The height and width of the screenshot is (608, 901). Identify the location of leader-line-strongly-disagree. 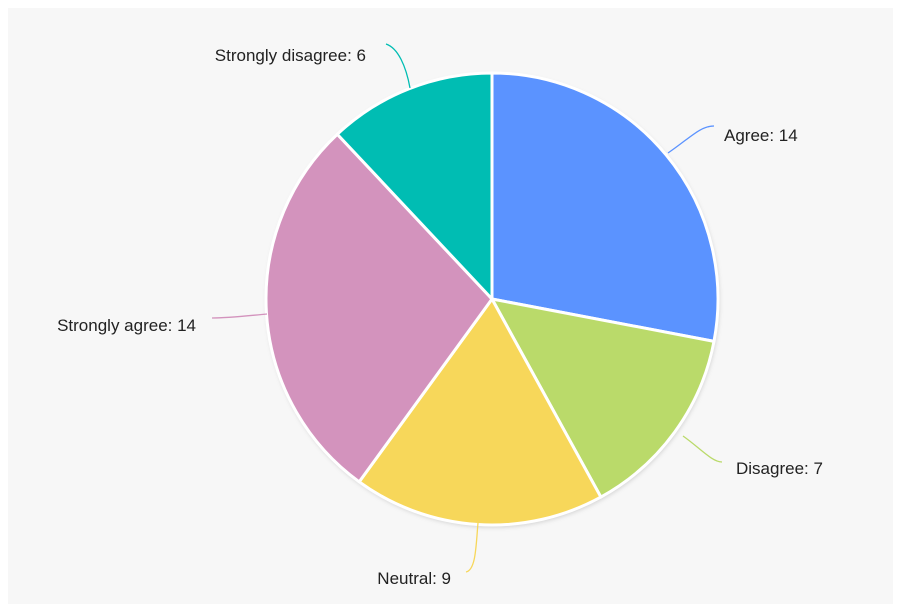
(398, 66).